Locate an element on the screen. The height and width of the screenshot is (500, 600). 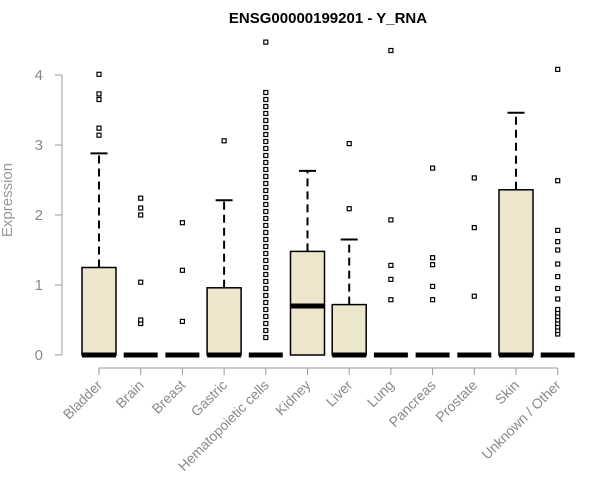
x-tick-label: Brain is located at coordinates (129, 394).